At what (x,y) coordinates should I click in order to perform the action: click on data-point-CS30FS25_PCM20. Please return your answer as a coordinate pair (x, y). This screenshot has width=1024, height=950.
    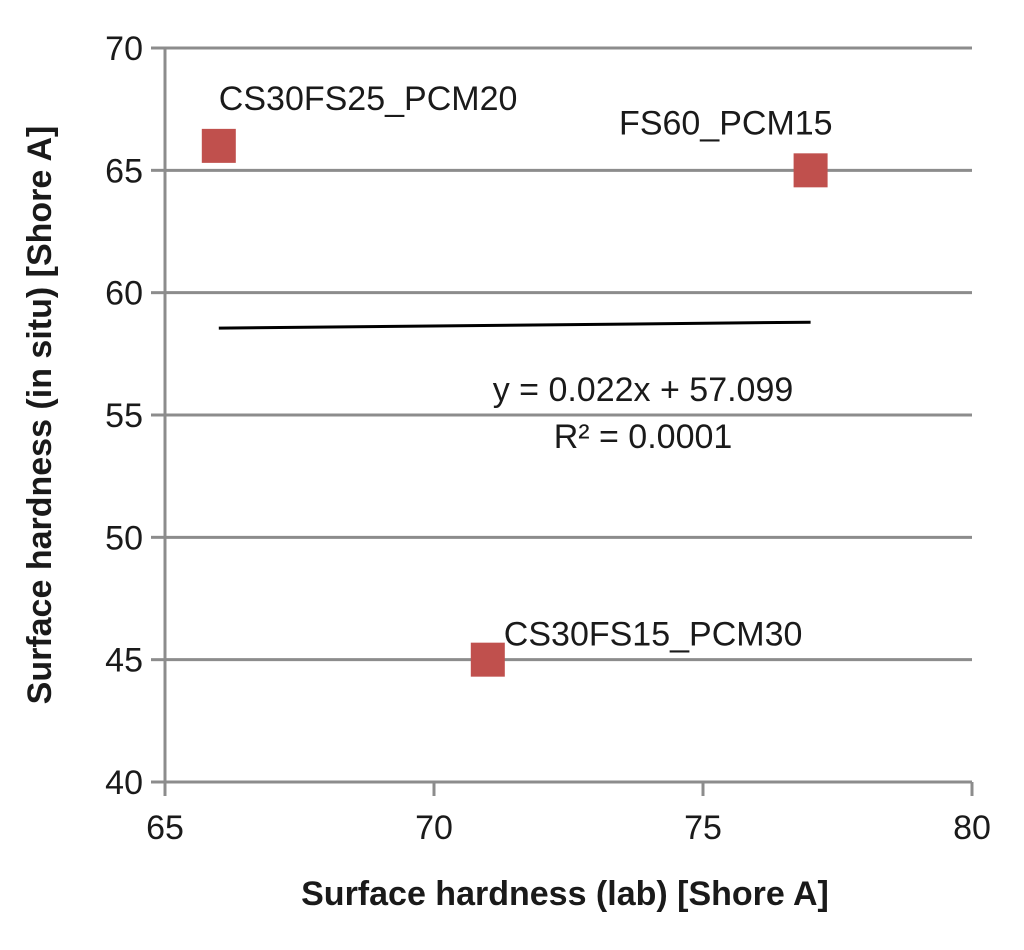
    Looking at the image, I should click on (218, 145).